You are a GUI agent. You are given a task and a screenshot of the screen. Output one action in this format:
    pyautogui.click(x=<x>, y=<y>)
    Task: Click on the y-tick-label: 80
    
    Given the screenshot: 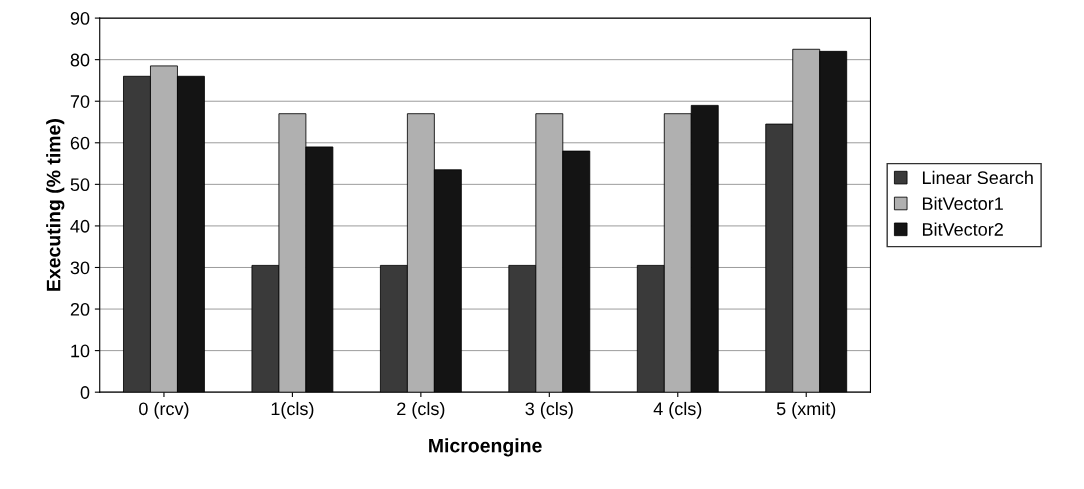 What is the action you would take?
    pyautogui.click(x=80, y=60)
    